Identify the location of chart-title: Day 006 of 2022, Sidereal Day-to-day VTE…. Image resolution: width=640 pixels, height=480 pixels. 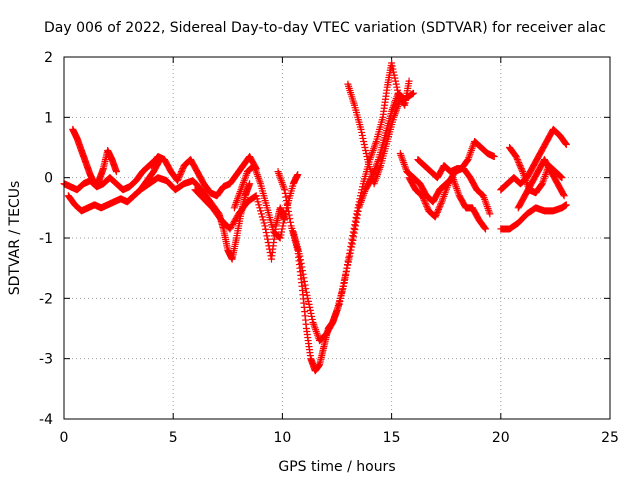
(325, 28).